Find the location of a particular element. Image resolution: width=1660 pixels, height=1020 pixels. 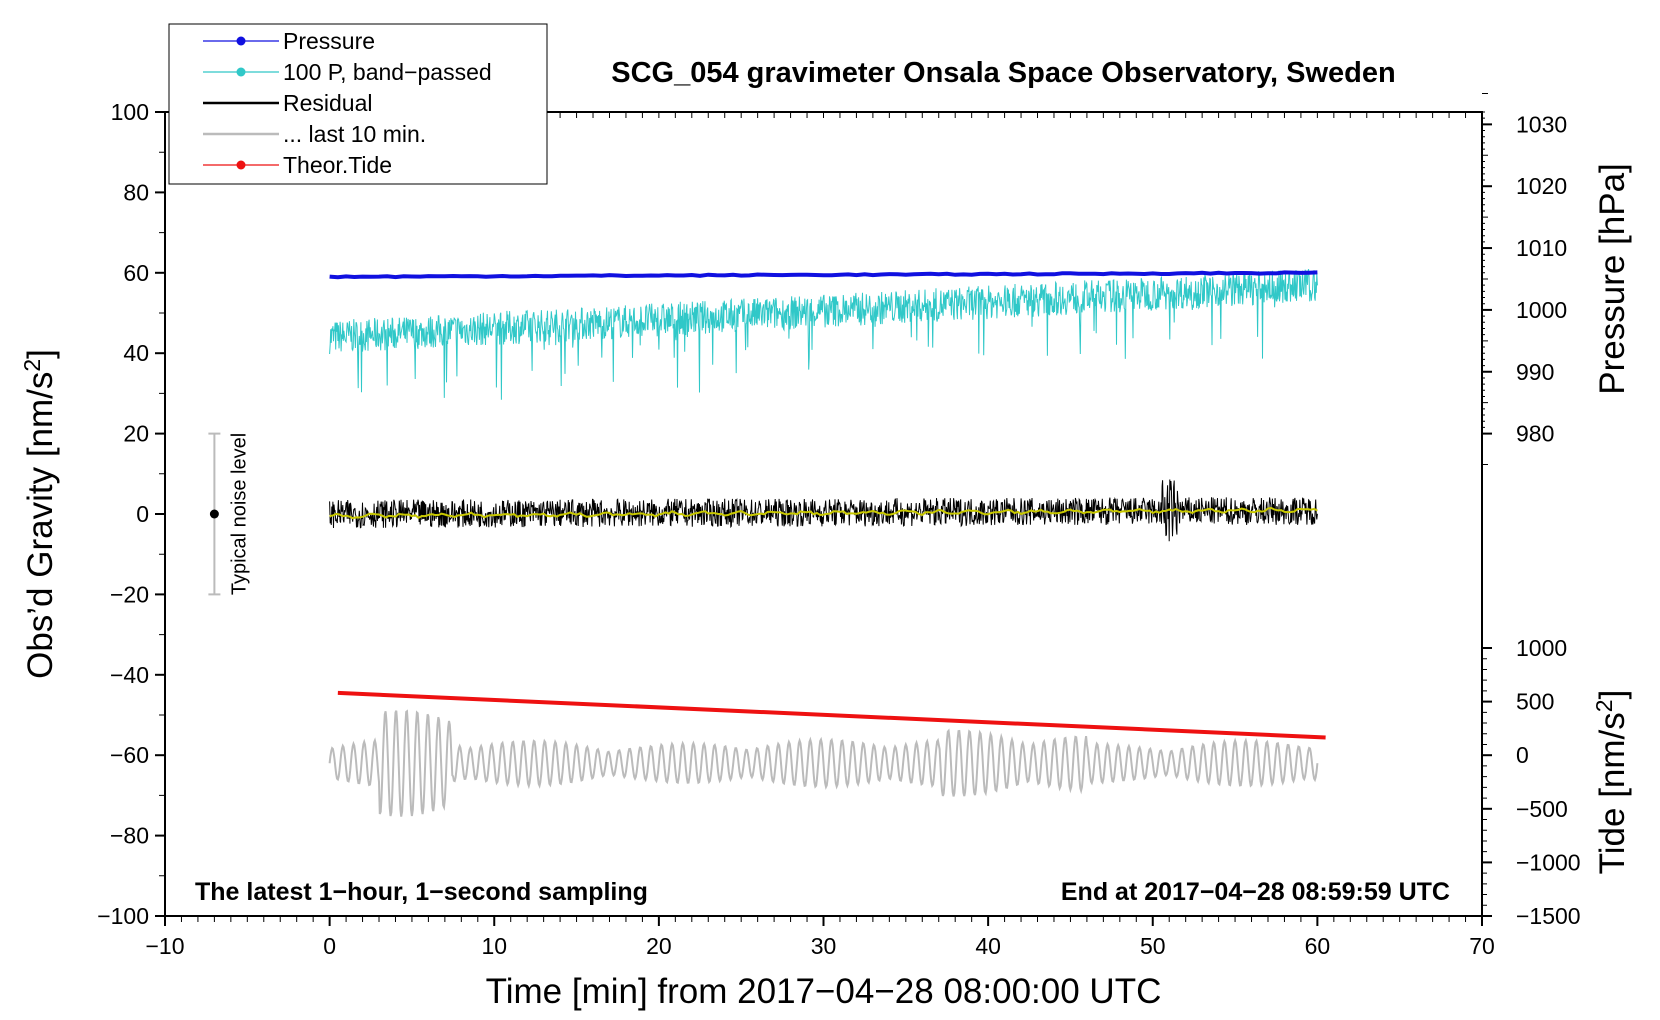

series-residual-smoothed-line is located at coordinates (823, 513).